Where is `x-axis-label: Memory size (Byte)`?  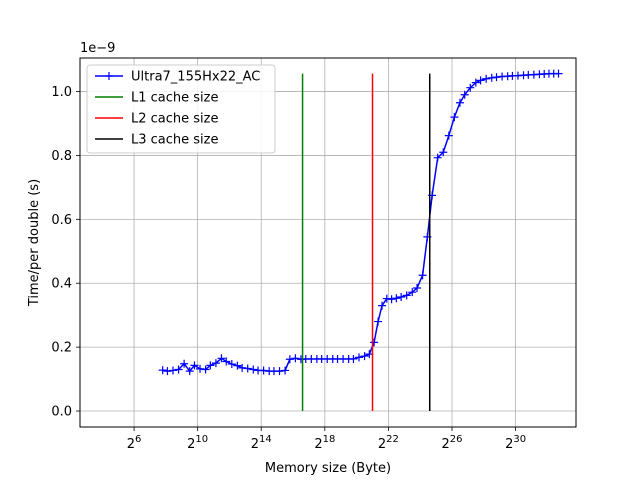
x-axis-label: Memory size (Byte) is located at coordinates (328, 468).